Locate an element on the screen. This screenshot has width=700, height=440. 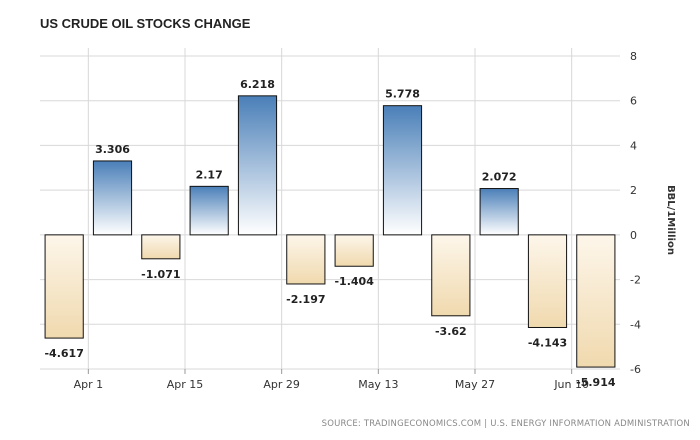
y-tick-label: 0 is located at coordinates (633, 235).